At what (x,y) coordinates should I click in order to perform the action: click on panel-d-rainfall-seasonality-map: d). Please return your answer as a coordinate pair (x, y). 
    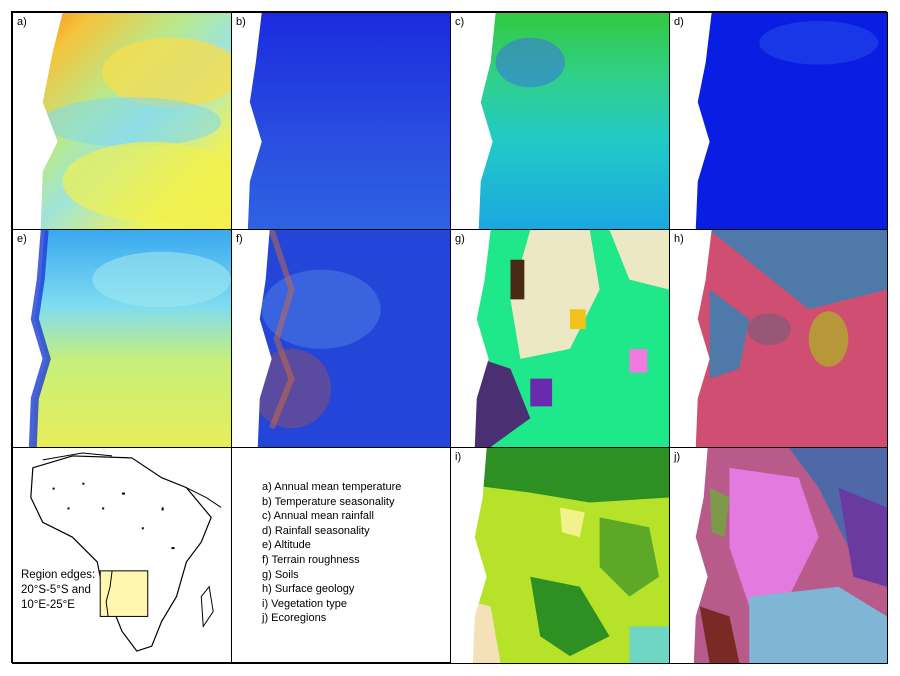
    Looking at the image, I should click on (778, 121).